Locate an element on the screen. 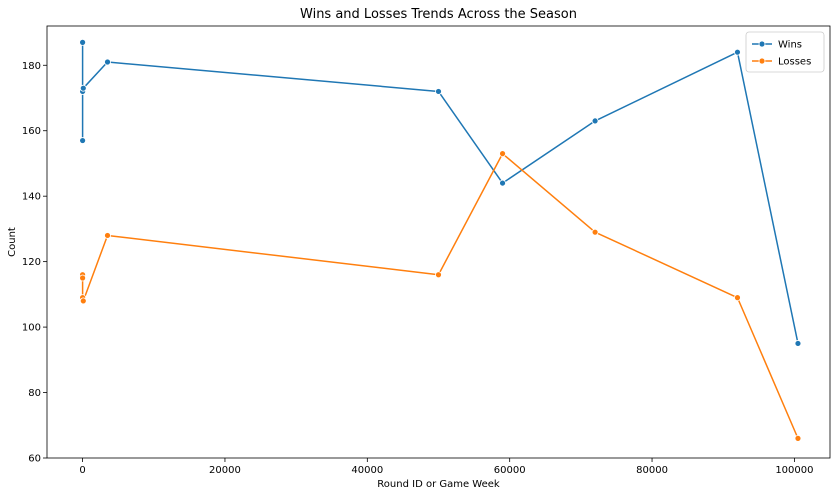 This screenshot has width=835, height=500. legend-wins-marker is located at coordinates (762, 44).